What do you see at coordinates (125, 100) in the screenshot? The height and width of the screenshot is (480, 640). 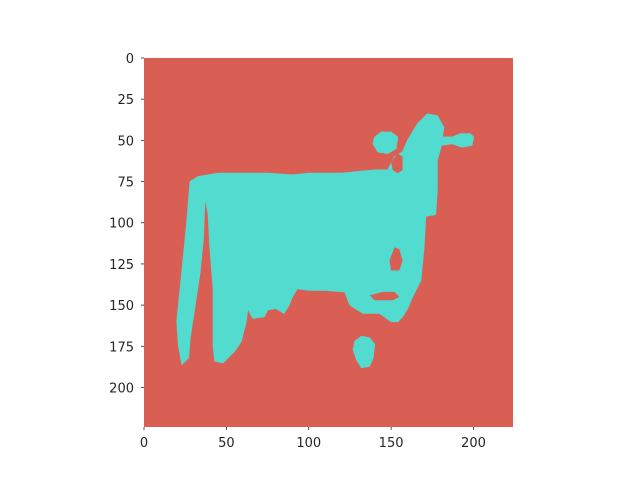 I see `y-tick-label: 25` at bounding box center [125, 100].